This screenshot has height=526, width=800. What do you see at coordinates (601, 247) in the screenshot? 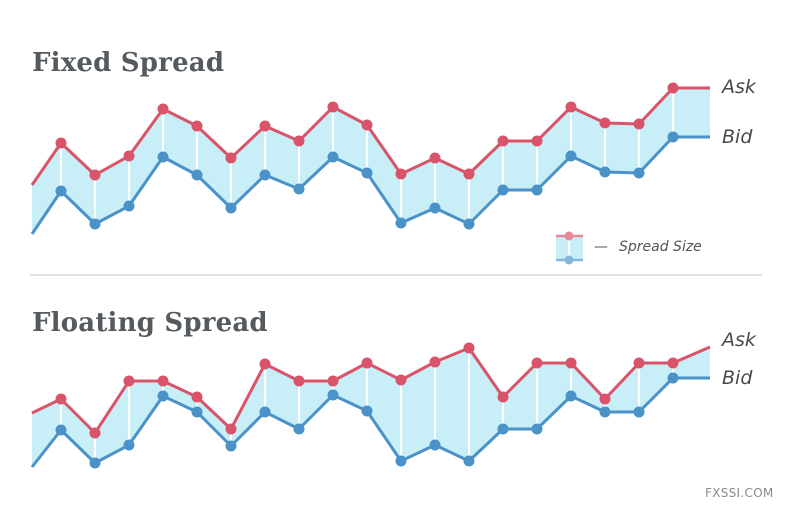
I see `legend-dash: —` at bounding box center [601, 247].